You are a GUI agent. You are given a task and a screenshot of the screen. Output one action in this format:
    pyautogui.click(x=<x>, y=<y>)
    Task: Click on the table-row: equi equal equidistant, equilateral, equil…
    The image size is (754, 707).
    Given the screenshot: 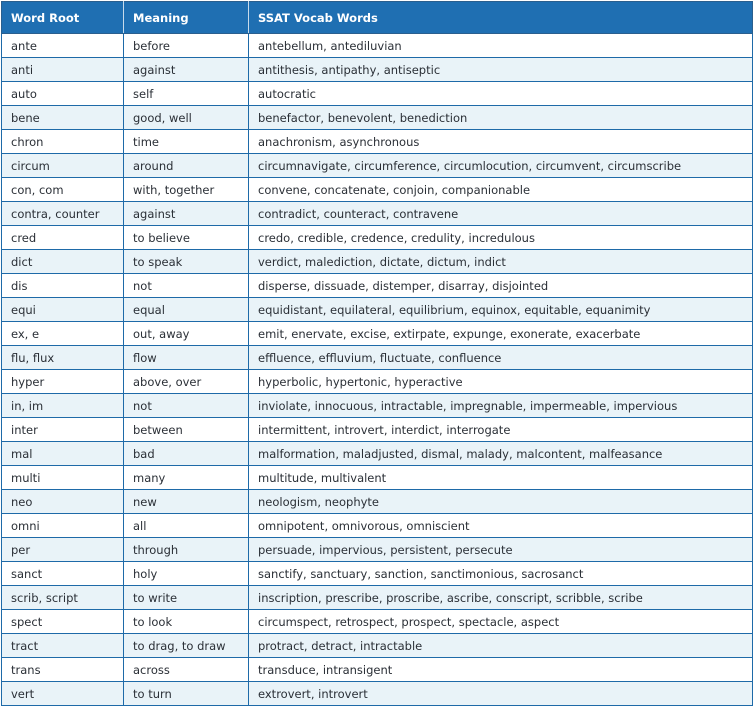 What is the action you would take?
    pyautogui.click(x=377, y=309)
    